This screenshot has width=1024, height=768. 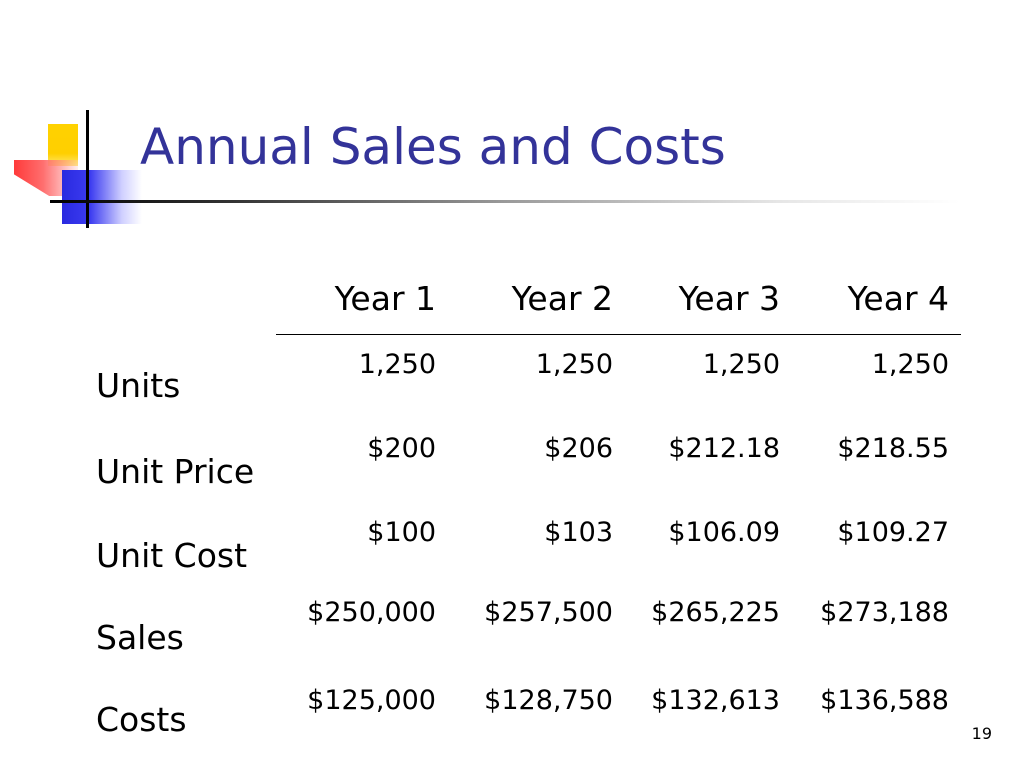 I want to click on table-row-unit-cost: Unit Cost $100 $103 $106.09 $109.27, so click(x=523, y=545).